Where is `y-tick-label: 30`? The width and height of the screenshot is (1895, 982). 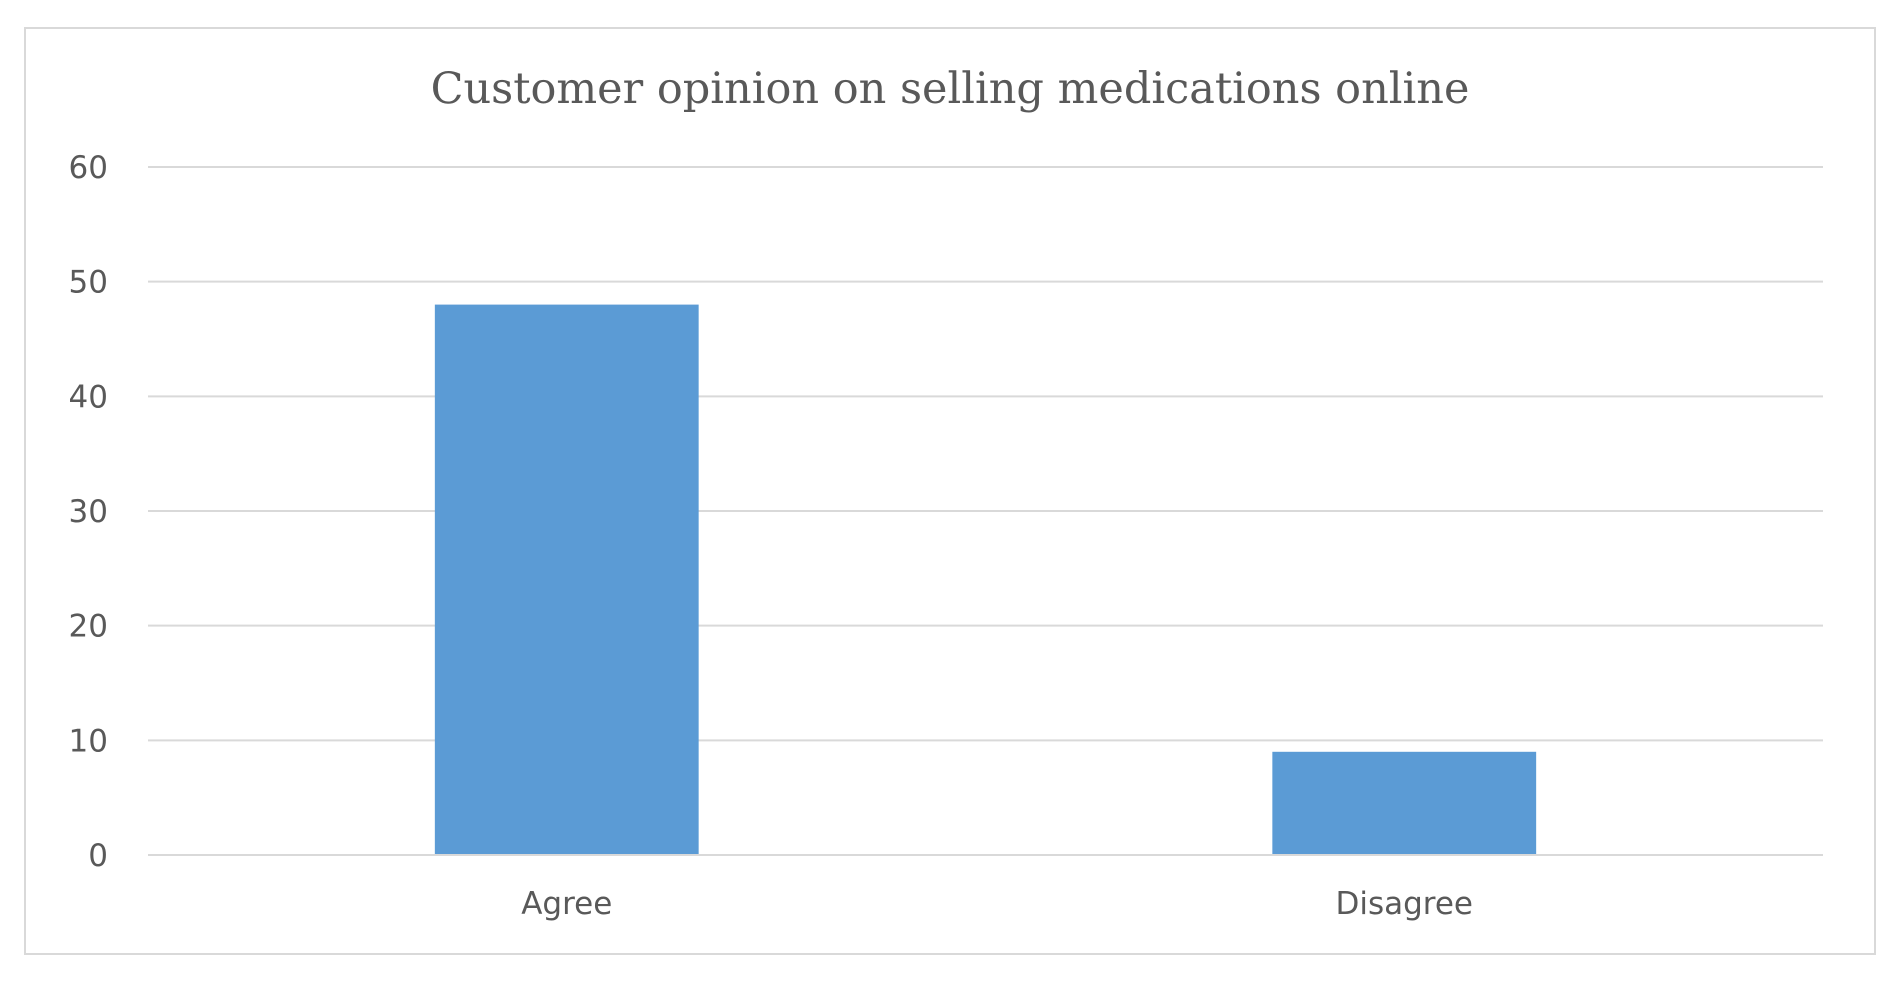 y-tick-label: 30 is located at coordinates (88, 512).